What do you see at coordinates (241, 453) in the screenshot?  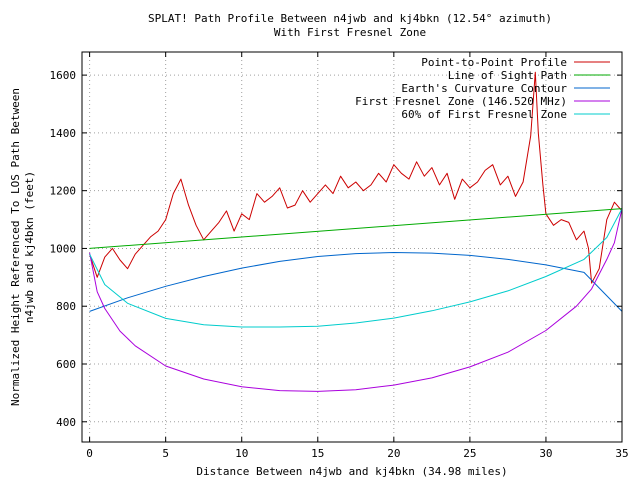 I see `x-tick-label: 10` at bounding box center [241, 453].